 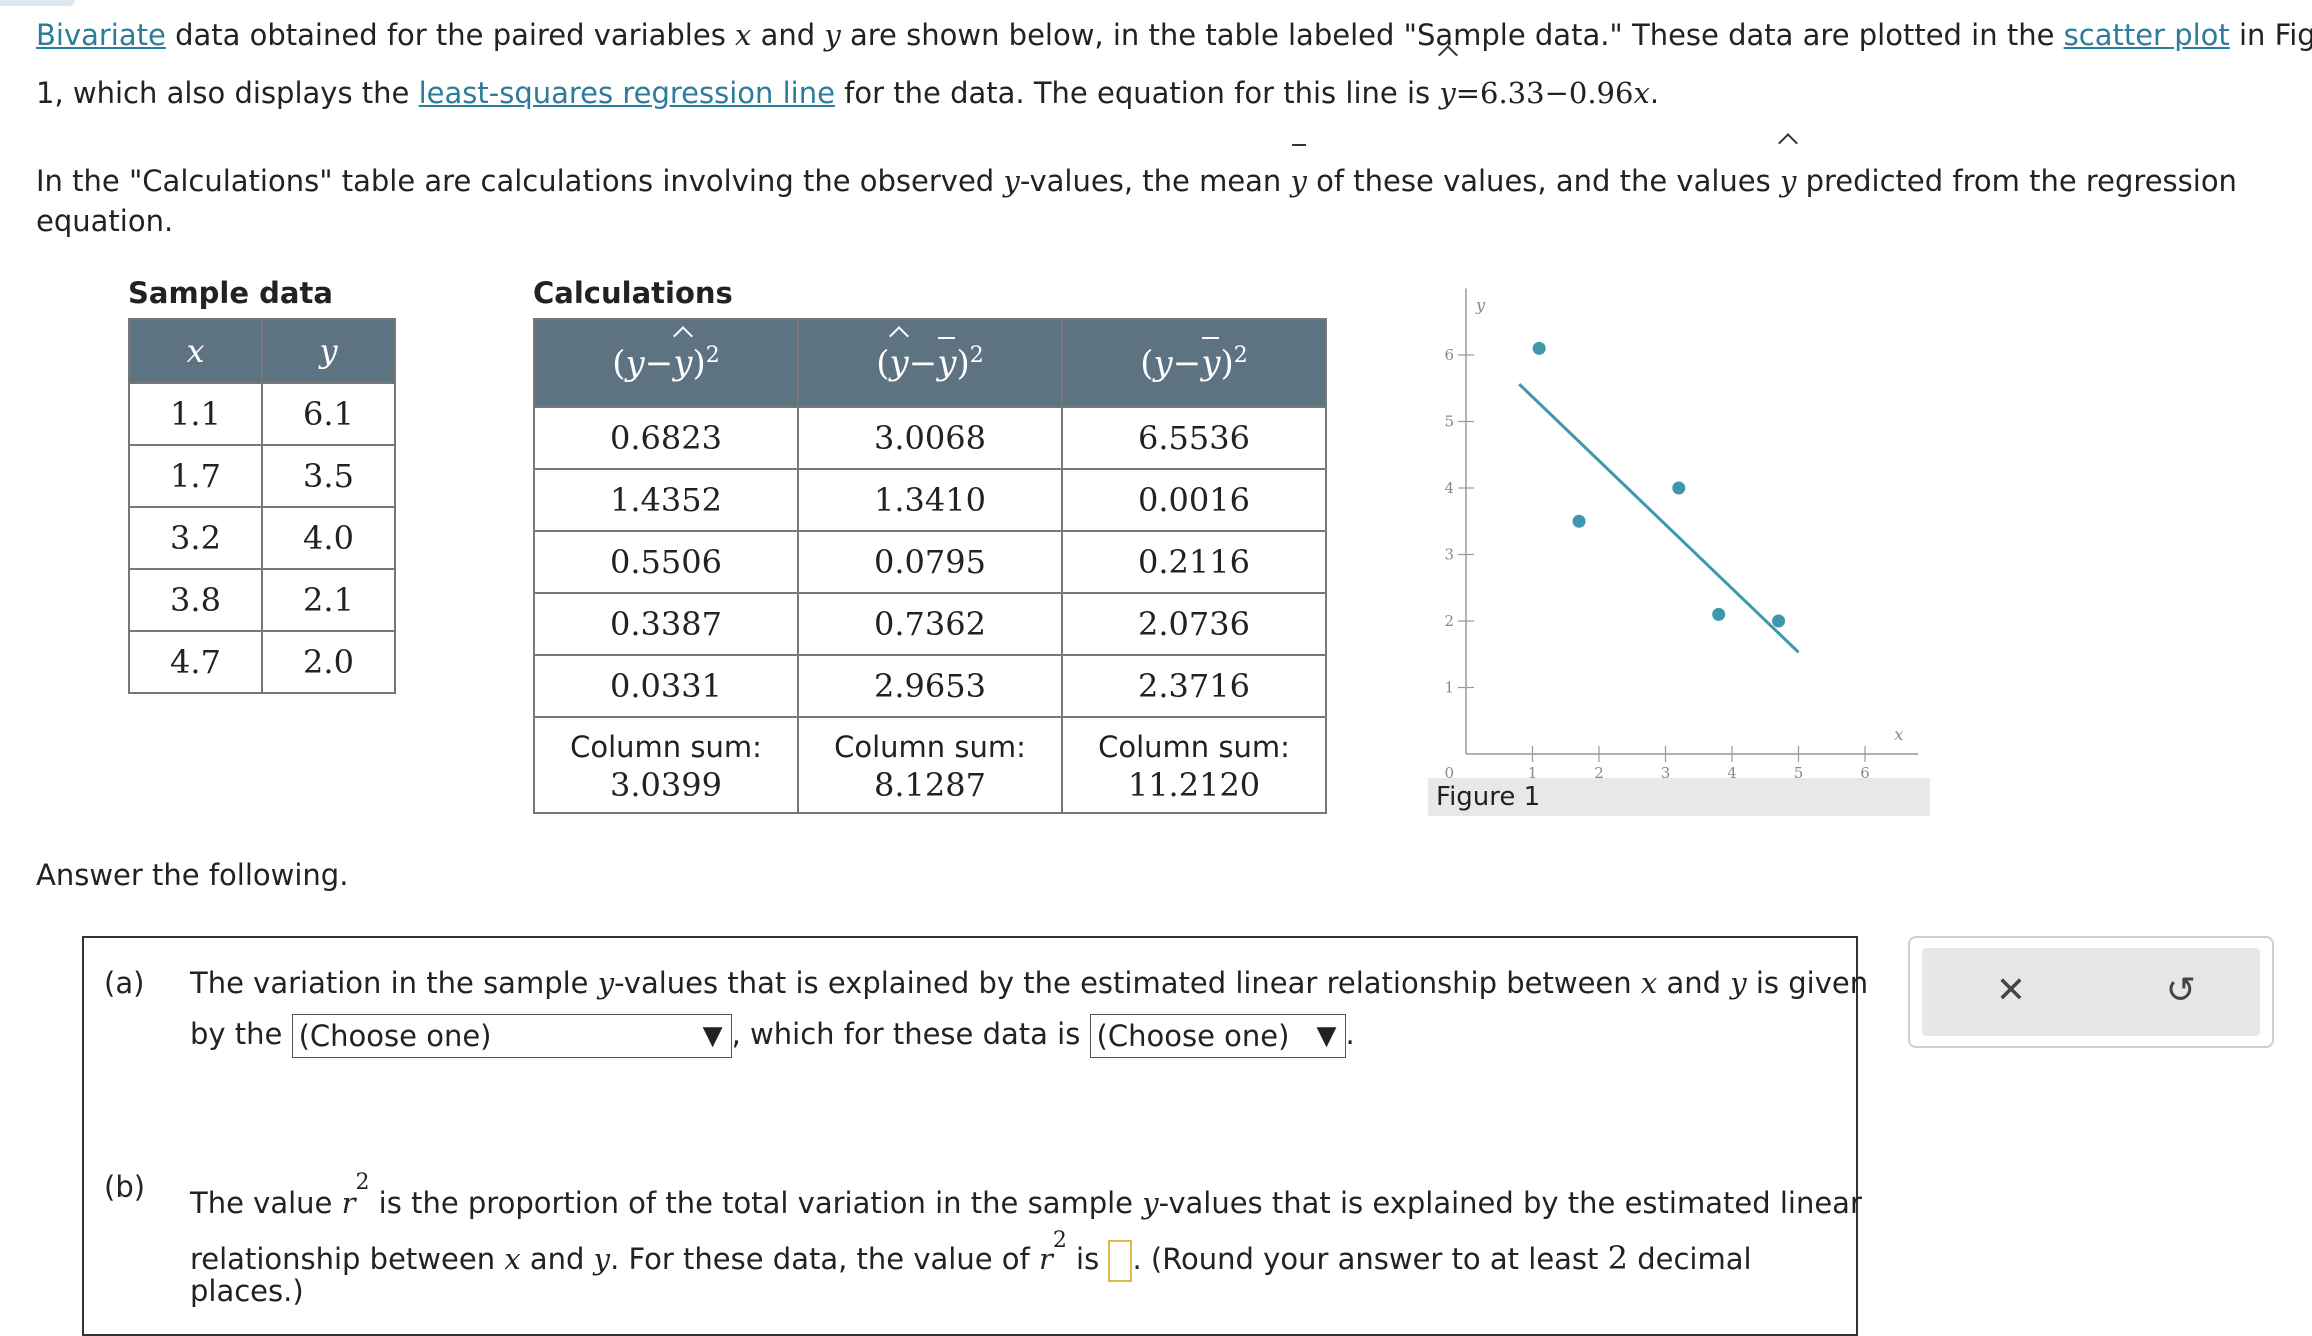 What do you see at coordinates (930, 784) in the screenshot?
I see `column-sum-value: 8.1287` at bounding box center [930, 784].